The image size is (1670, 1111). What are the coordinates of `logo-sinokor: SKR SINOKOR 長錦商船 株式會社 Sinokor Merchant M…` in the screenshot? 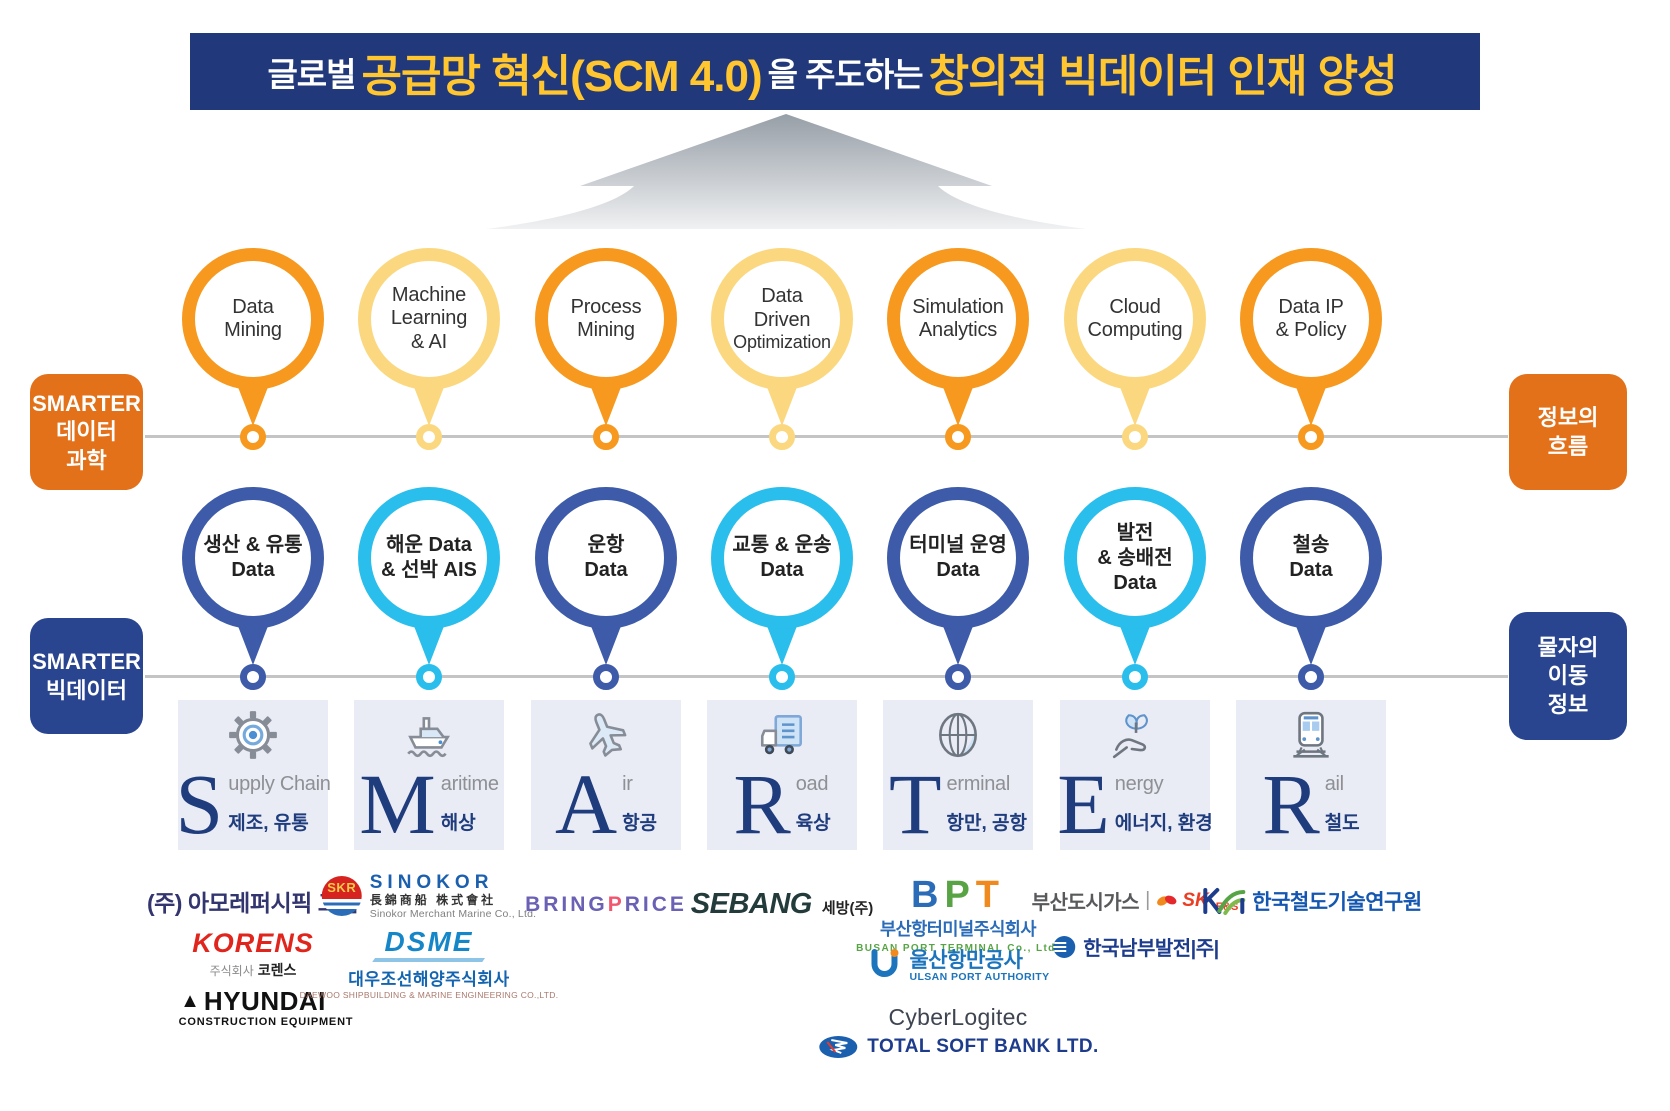 It's located at (429, 896).